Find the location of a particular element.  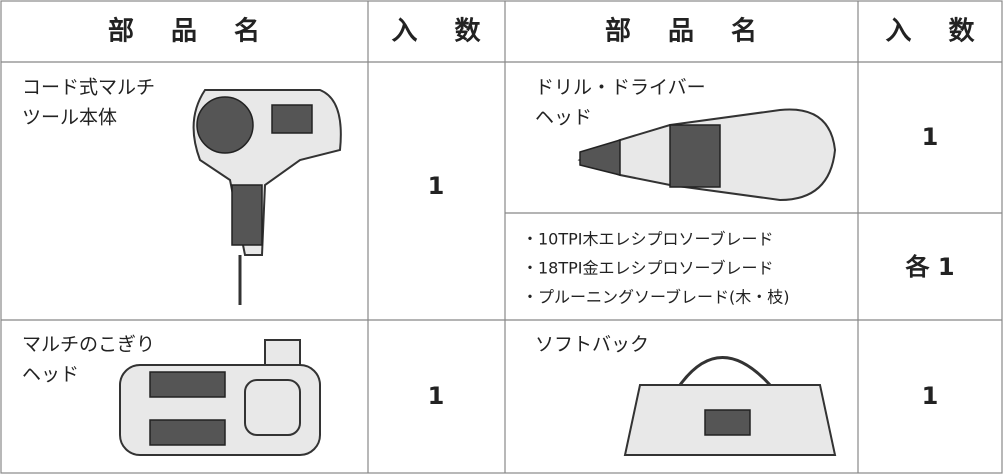

drill-head-illustration is located at coordinates (707, 155).